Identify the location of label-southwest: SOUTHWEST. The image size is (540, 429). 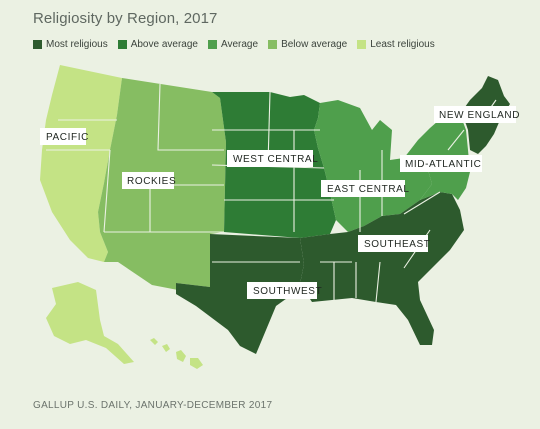
(284, 290).